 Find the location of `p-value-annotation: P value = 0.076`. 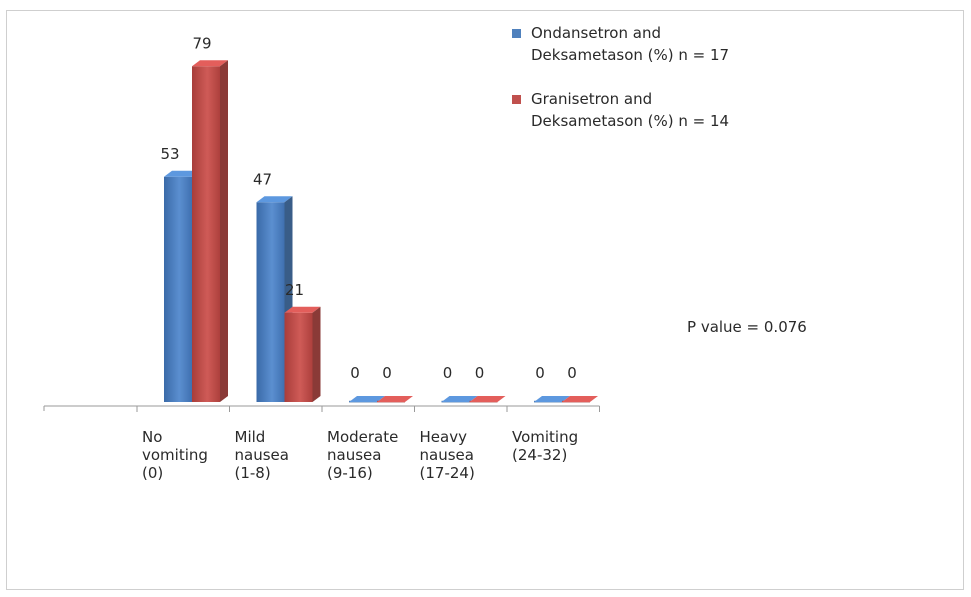

p-value-annotation: P value = 0.076 is located at coordinates (747, 327).